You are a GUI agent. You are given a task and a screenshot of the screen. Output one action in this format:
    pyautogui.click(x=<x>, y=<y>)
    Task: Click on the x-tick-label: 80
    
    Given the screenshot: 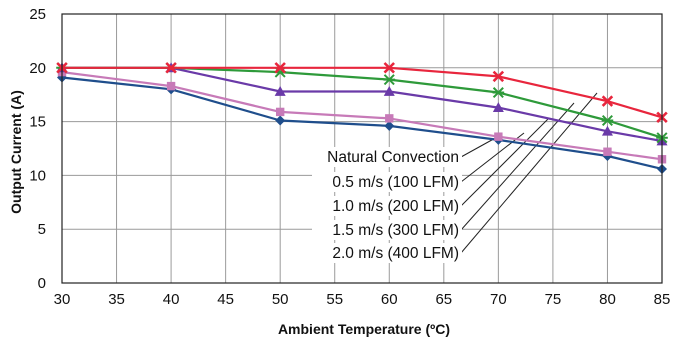 What is the action you would take?
    pyautogui.click(x=607, y=299)
    